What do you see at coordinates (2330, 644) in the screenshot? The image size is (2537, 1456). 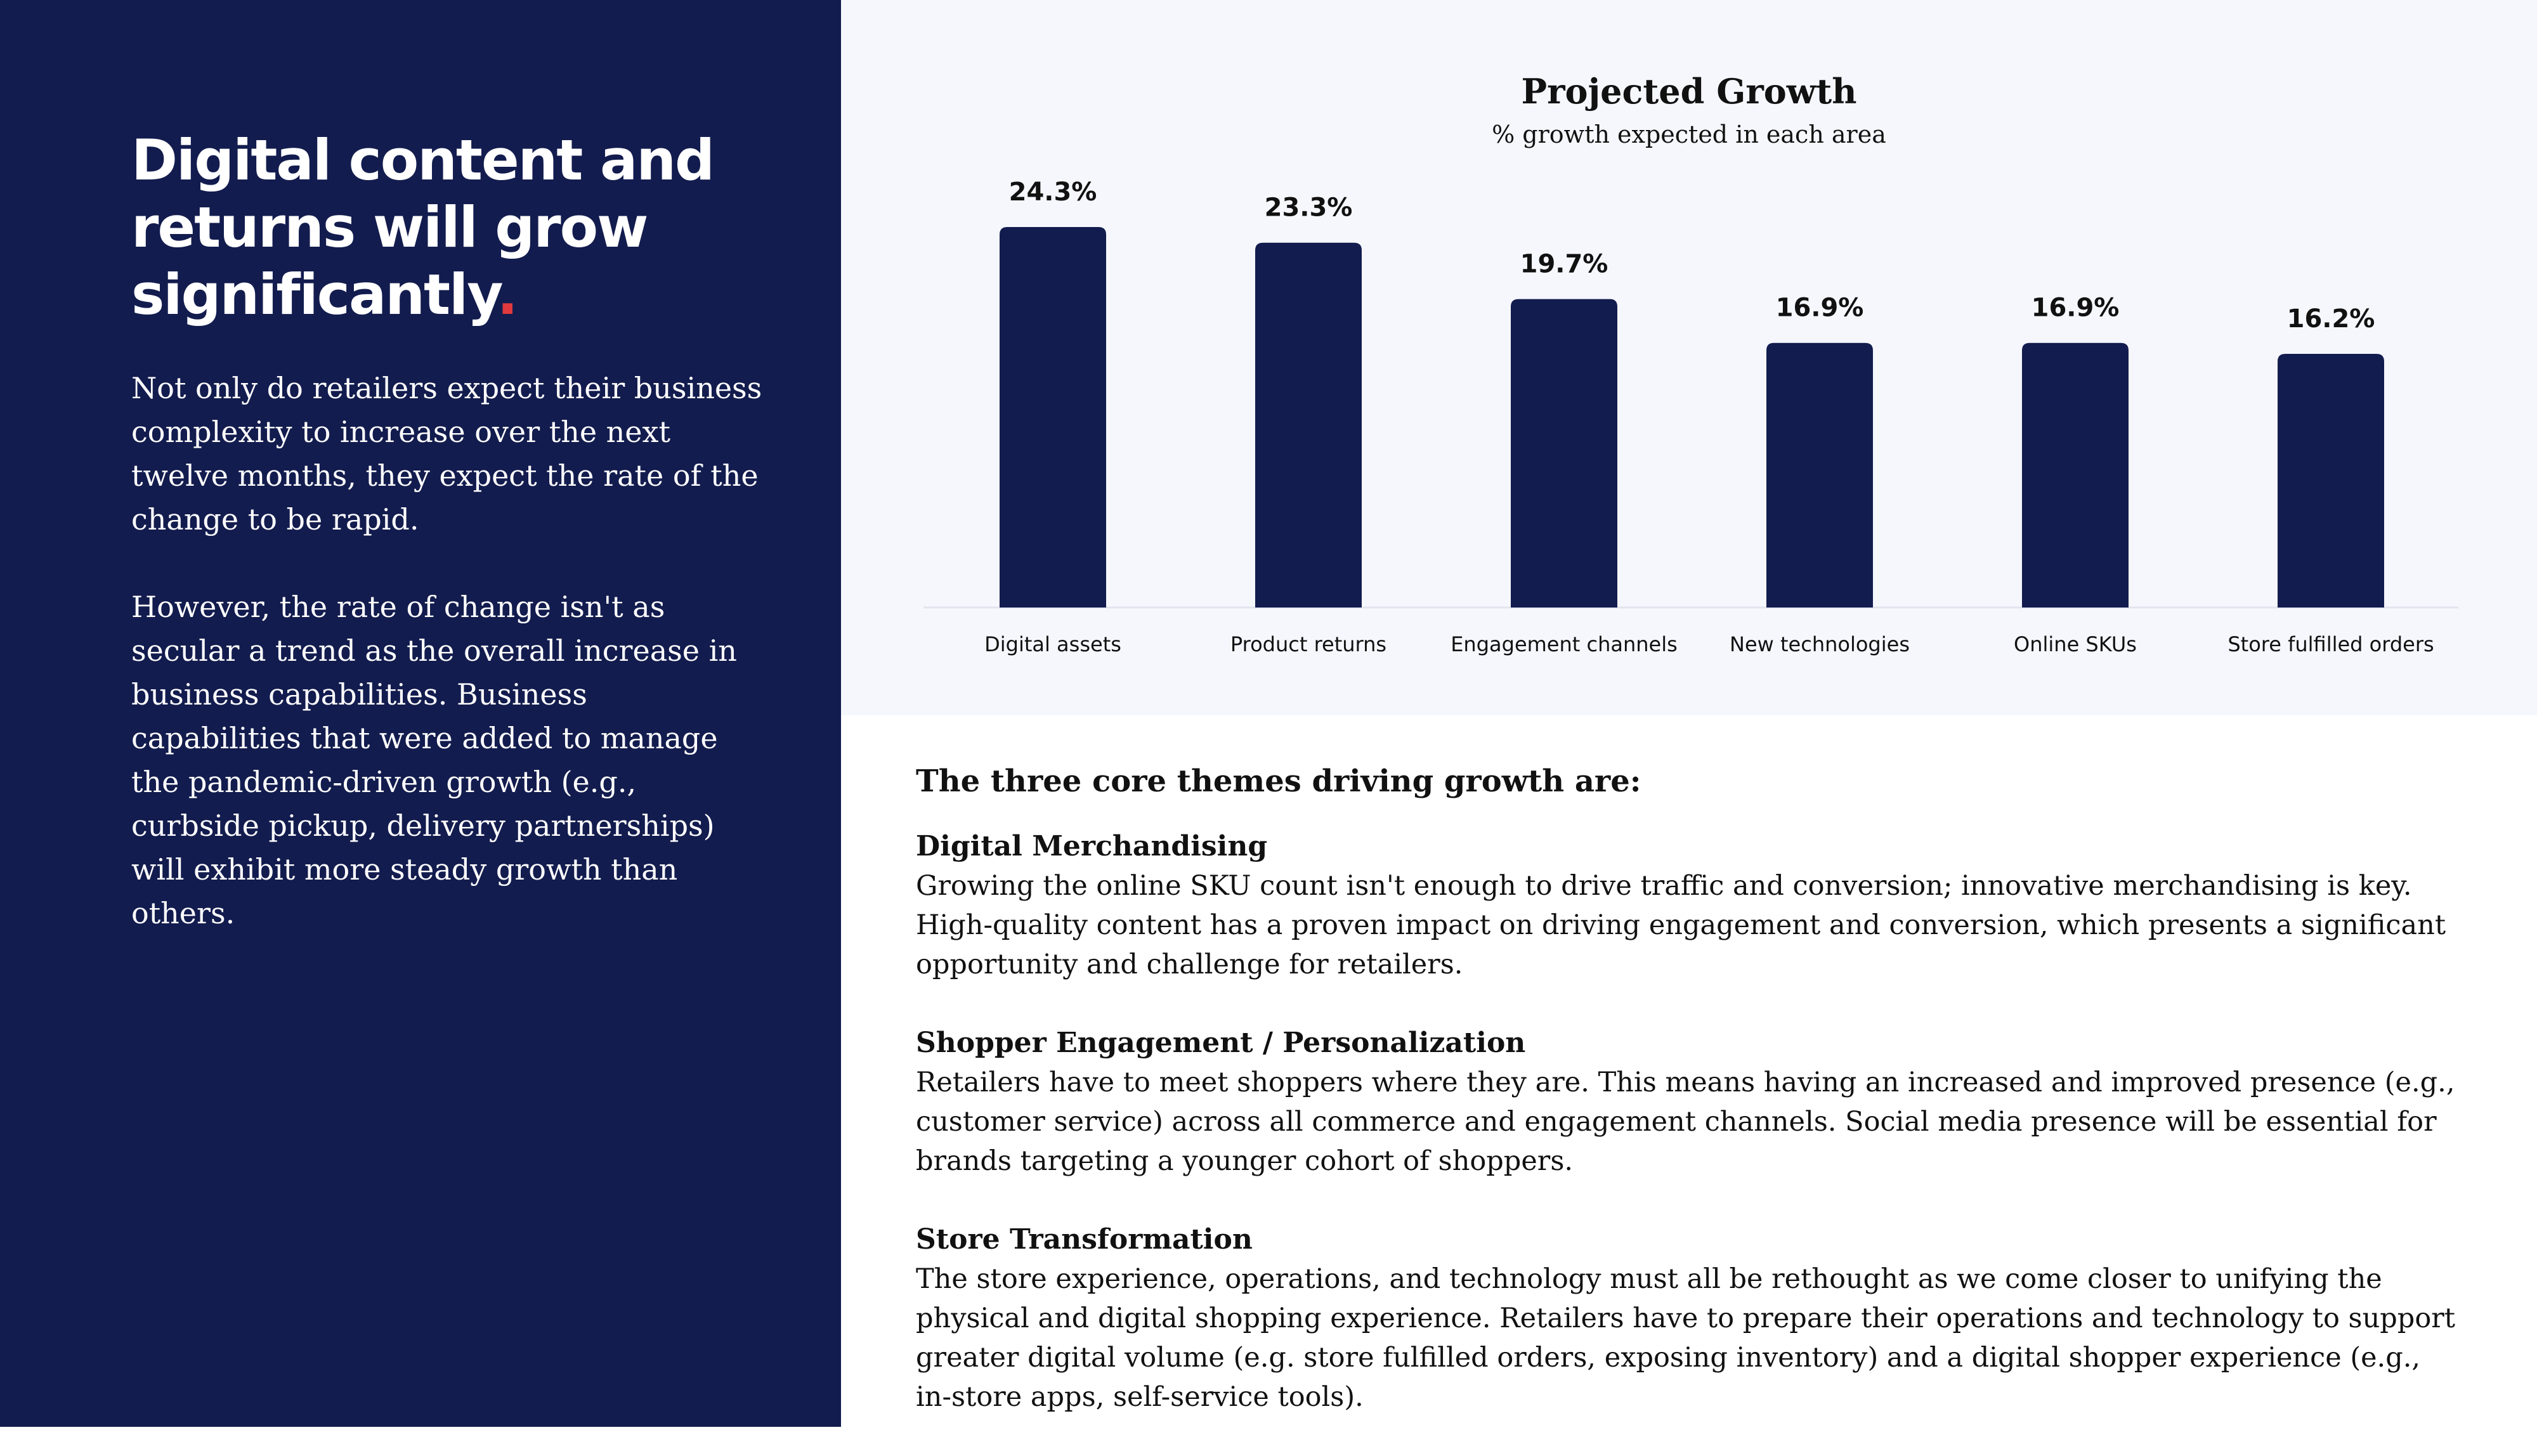 I see `category-label: Store fulfilled orders` at bounding box center [2330, 644].